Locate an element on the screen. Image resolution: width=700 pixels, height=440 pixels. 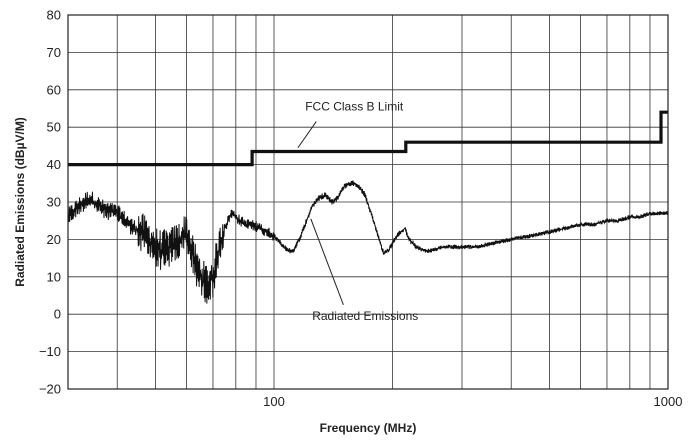
y-tick-label: 30 is located at coordinates (54, 202).